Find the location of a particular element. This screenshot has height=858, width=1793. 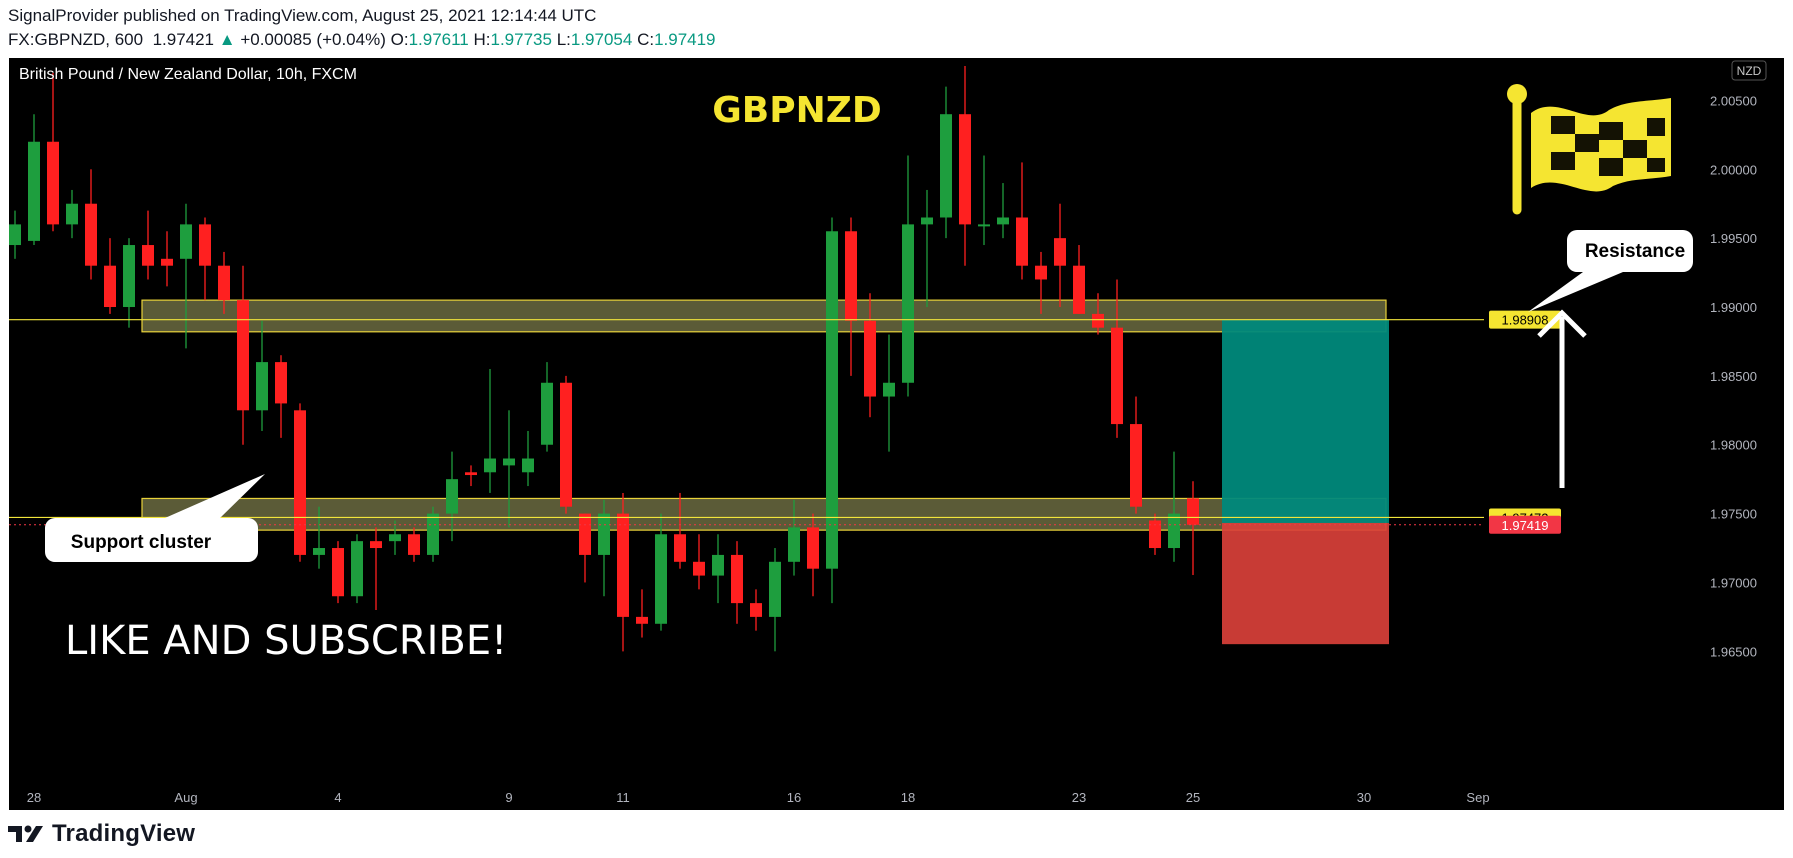

x-tick-label: 9 is located at coordinates (508, 797).